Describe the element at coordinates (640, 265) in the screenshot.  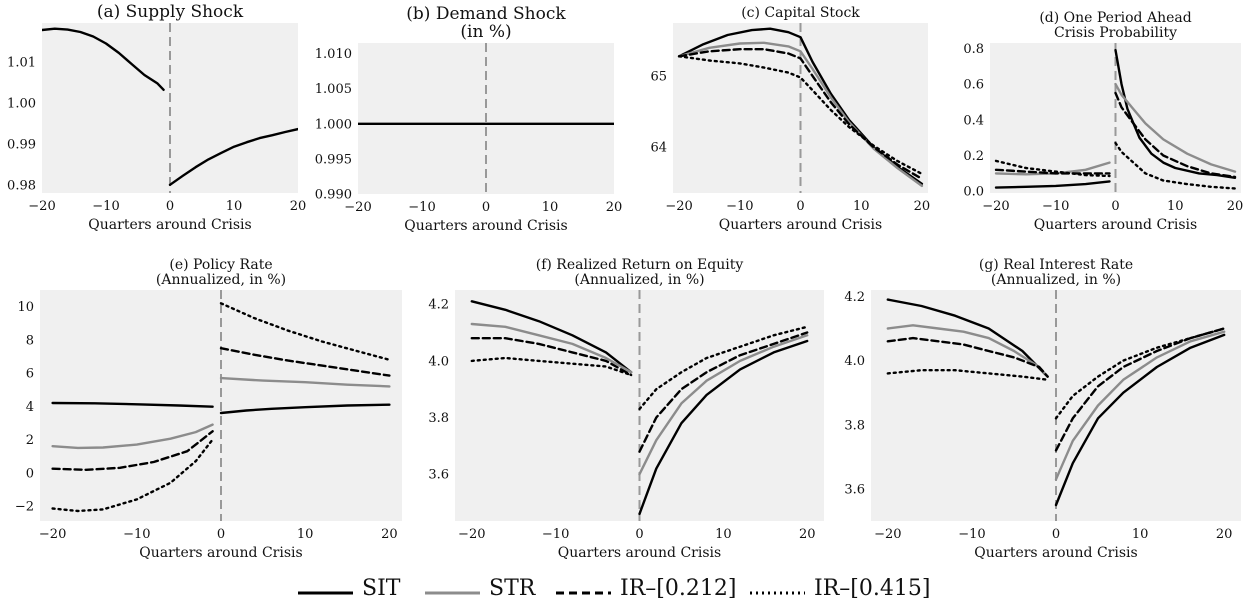
I see `panel-title-f: (f) Realized Return on Equity` at that location.